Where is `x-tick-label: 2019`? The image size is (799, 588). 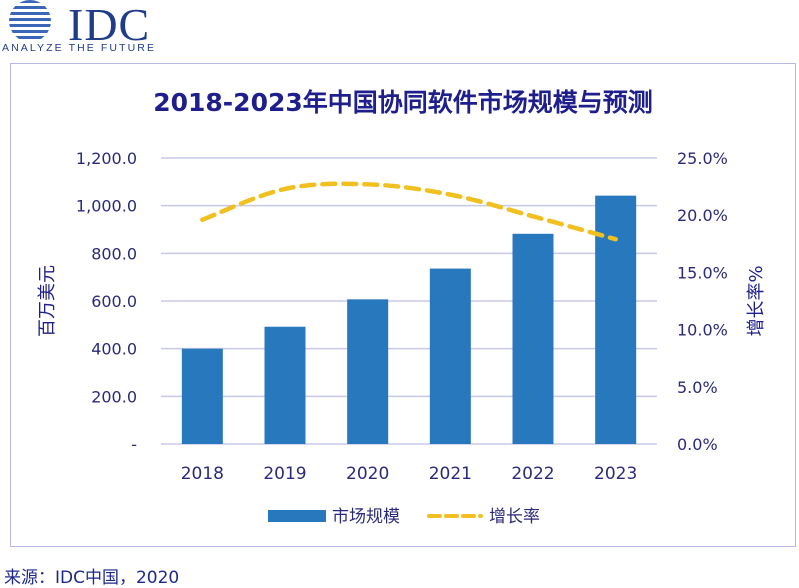
x-tick-label: 2019 is located at coordinates (284, 474).